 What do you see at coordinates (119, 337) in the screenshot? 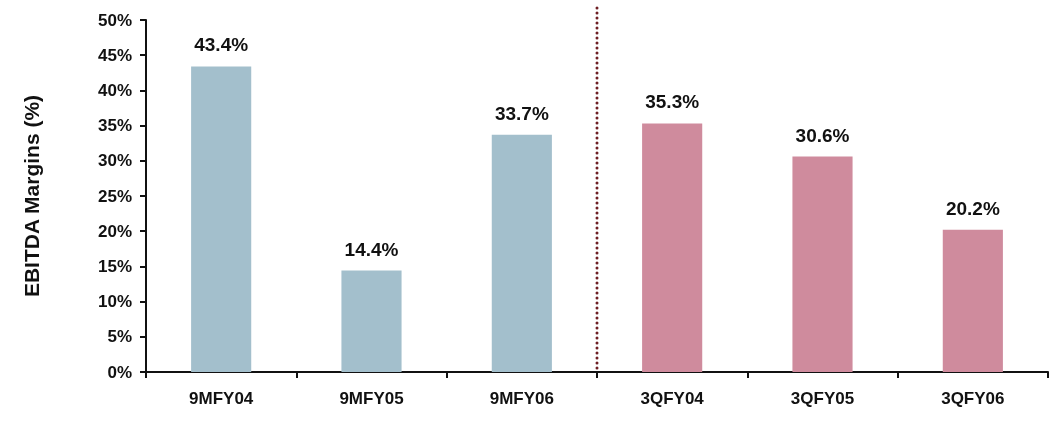
I see `y-tick-label: 5%` at bounding box center [119, 337].